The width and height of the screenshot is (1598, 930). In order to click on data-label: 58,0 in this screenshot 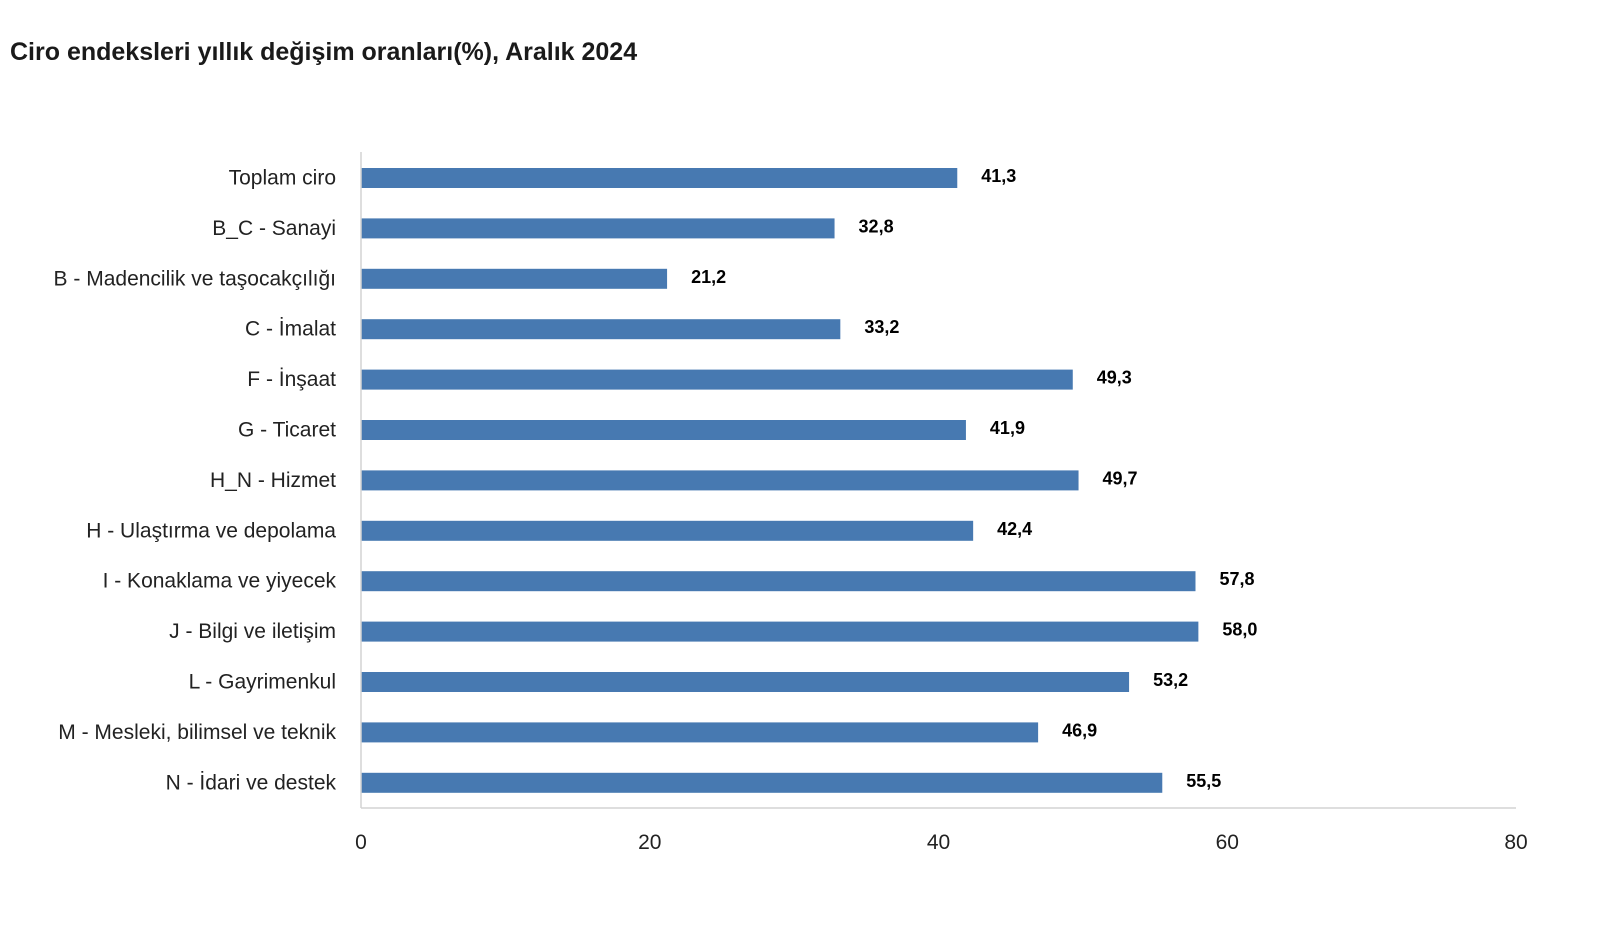, I will do `click(1239, 630)`.